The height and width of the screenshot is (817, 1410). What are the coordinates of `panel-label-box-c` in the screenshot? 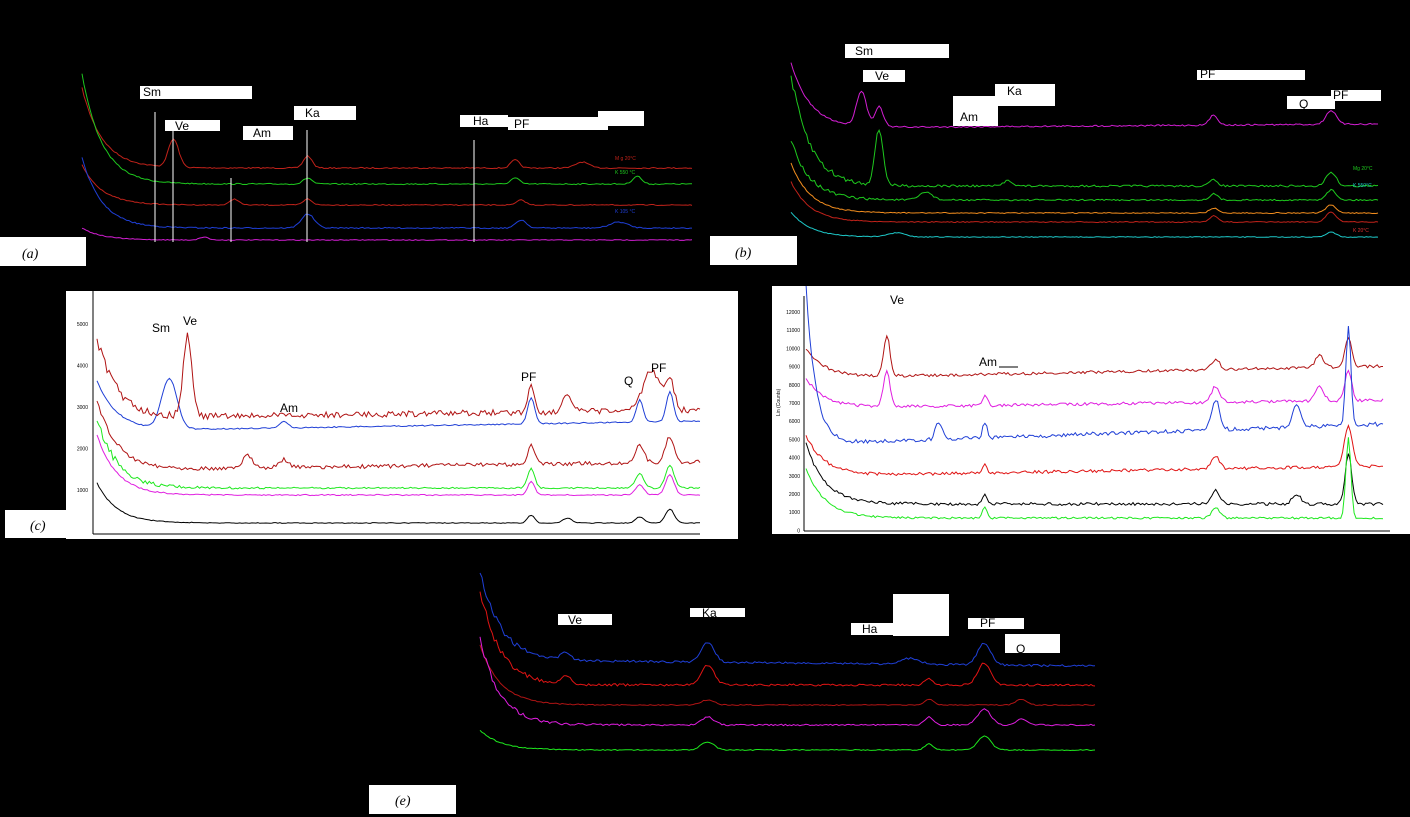 It's located at (48, 524).